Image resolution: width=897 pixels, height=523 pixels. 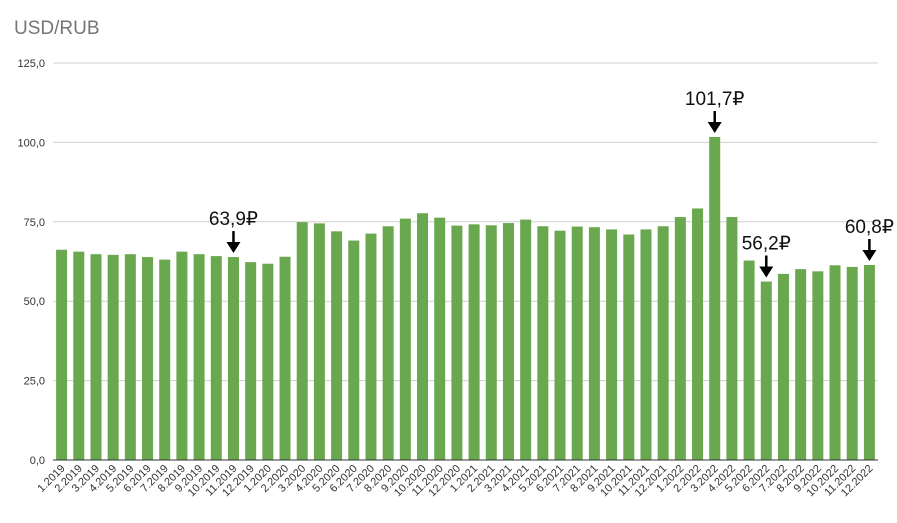 What do you see at coordinates (766, 244) in the screenshot?
I see `annotation-label: 56,2₽` at bounding box center [766, 244].